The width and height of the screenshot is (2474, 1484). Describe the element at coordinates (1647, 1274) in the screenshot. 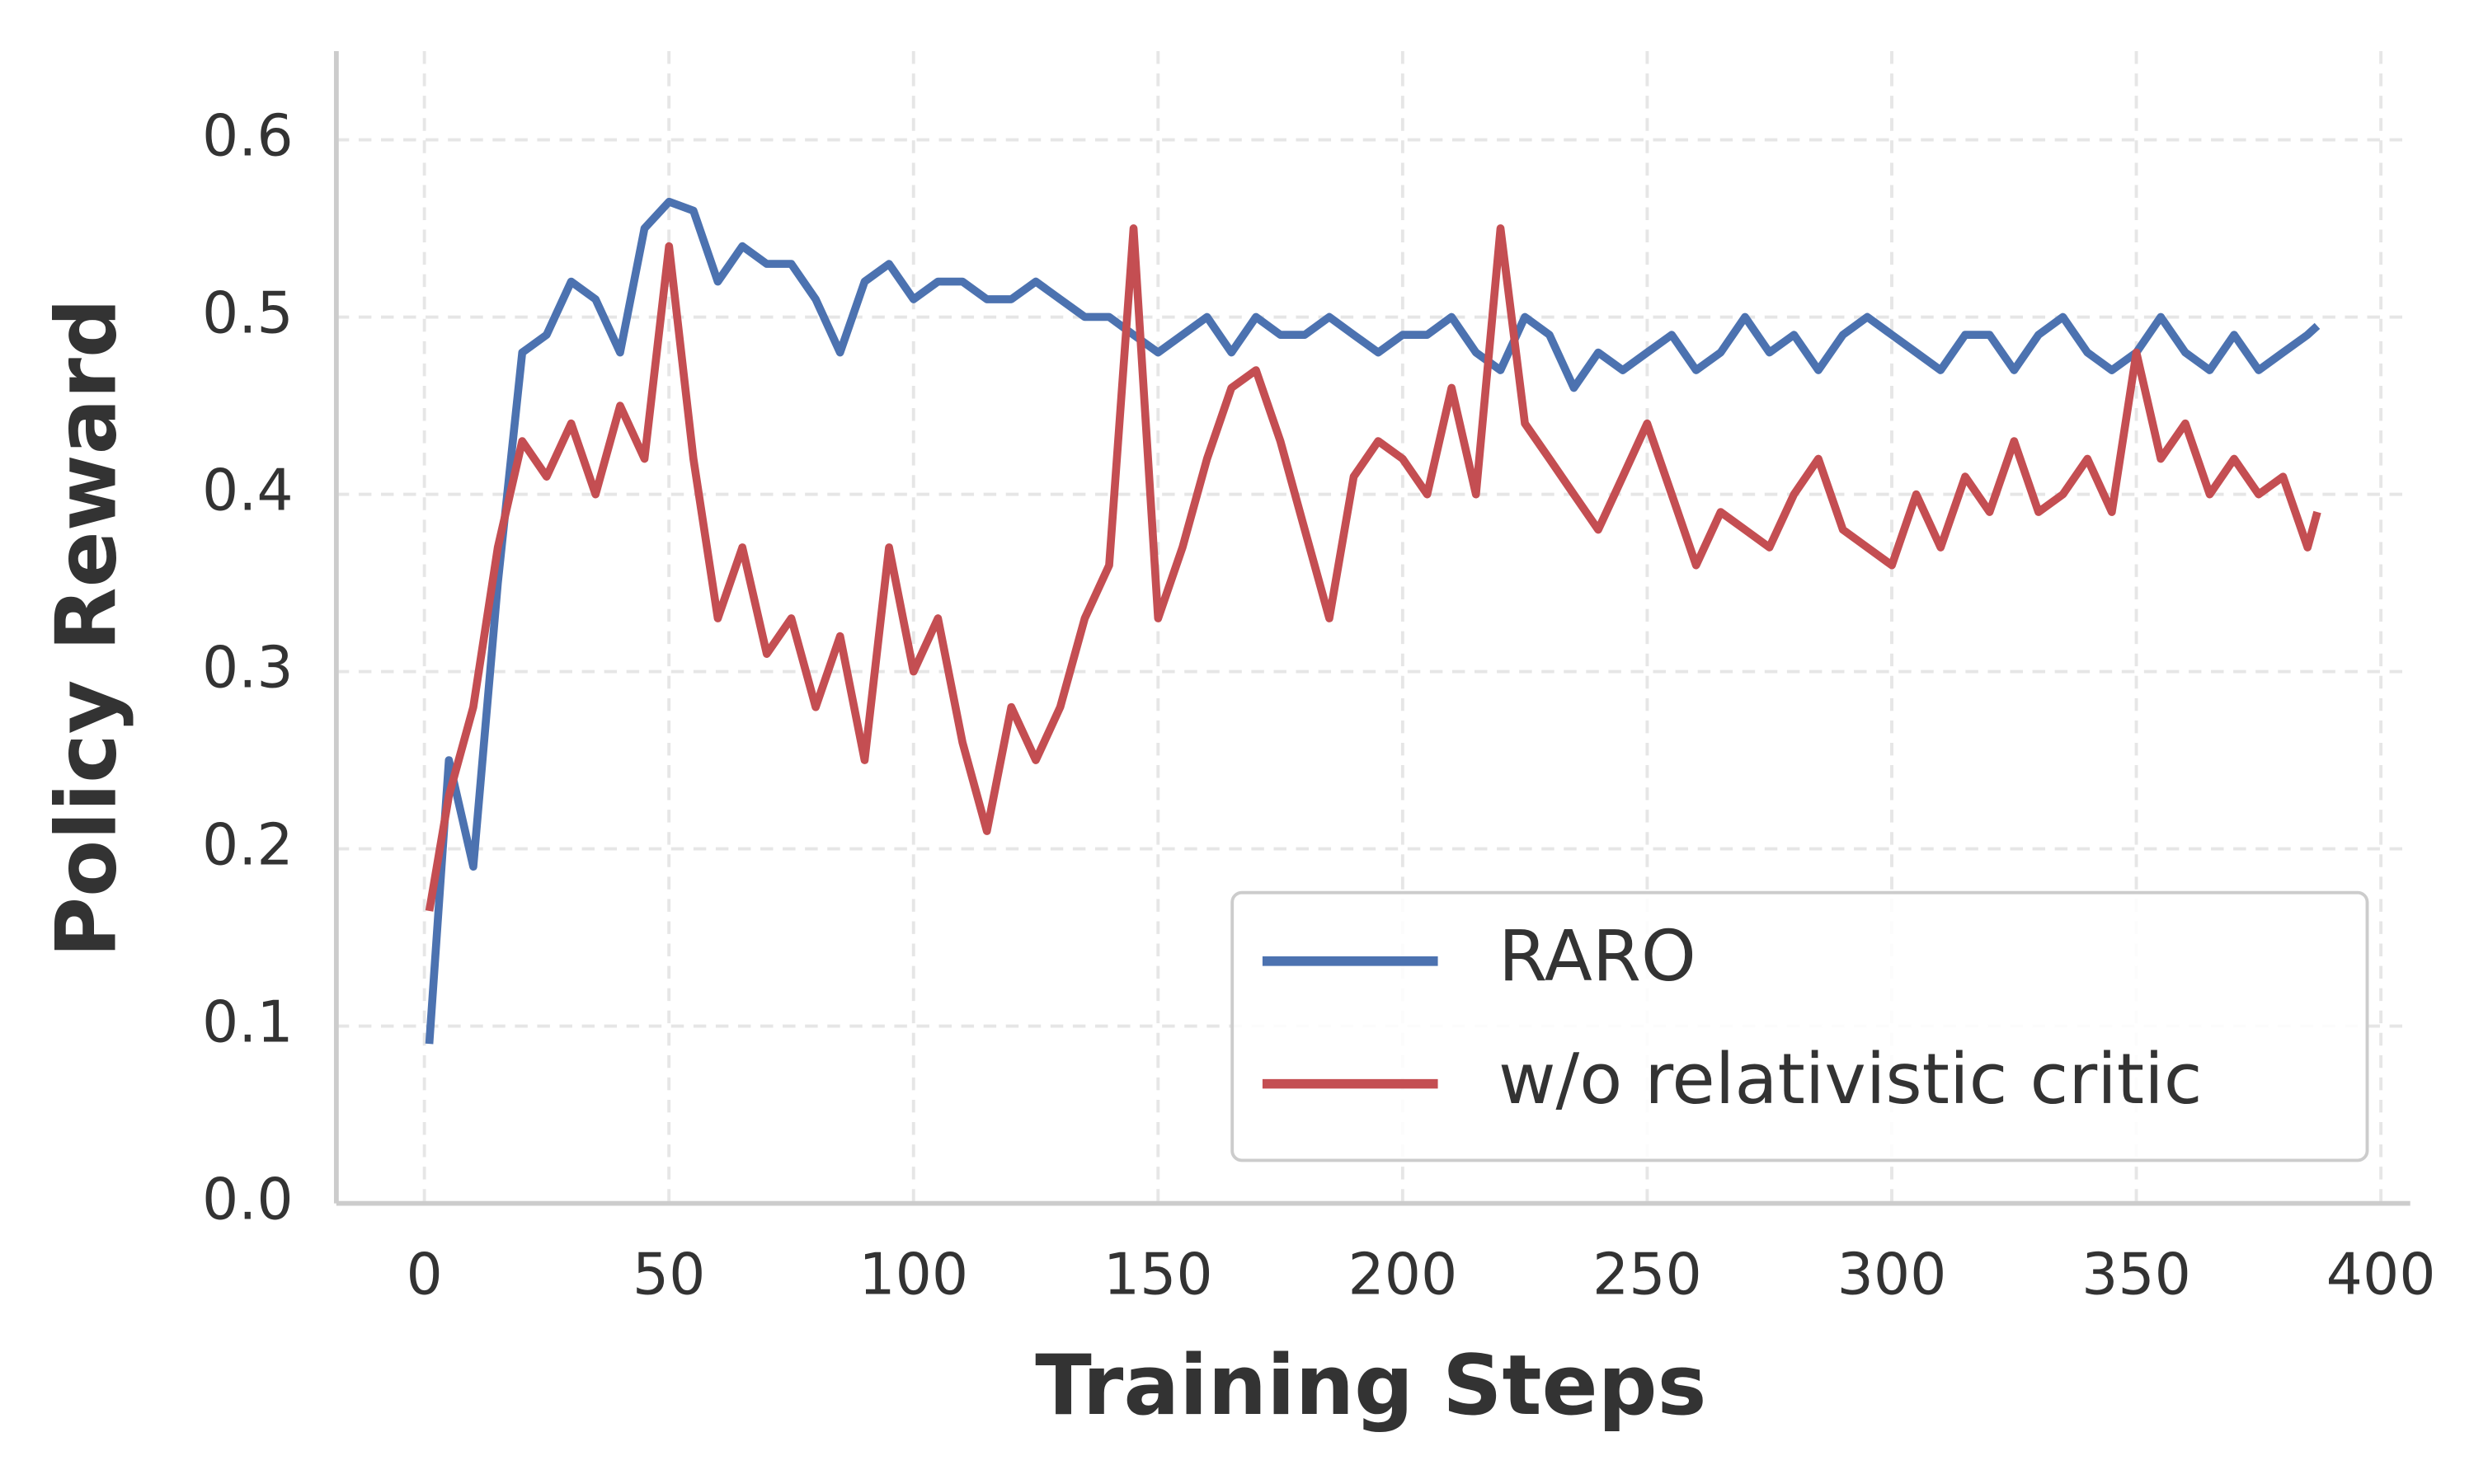

I see `x-tick-label: 250` at that location.